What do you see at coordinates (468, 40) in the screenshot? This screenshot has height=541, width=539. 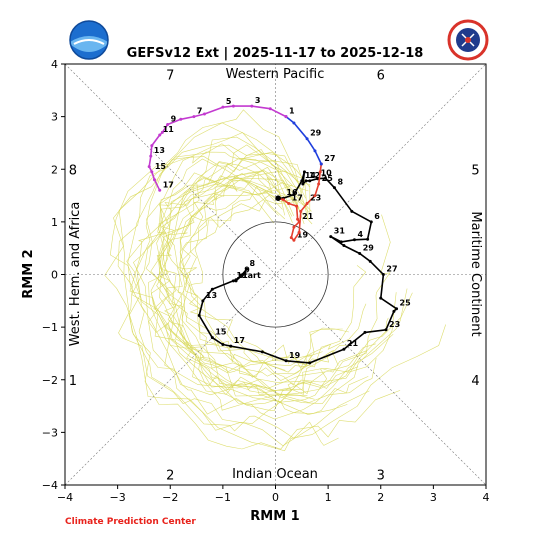 I see `nws-logo` at bounding box center [468, 40].